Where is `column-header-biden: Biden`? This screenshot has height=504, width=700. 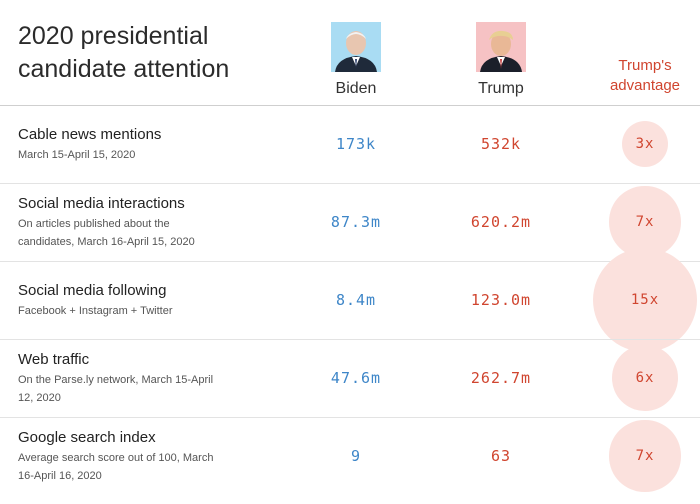 column-header-biden: Biden is located at coordinates (356, 60).